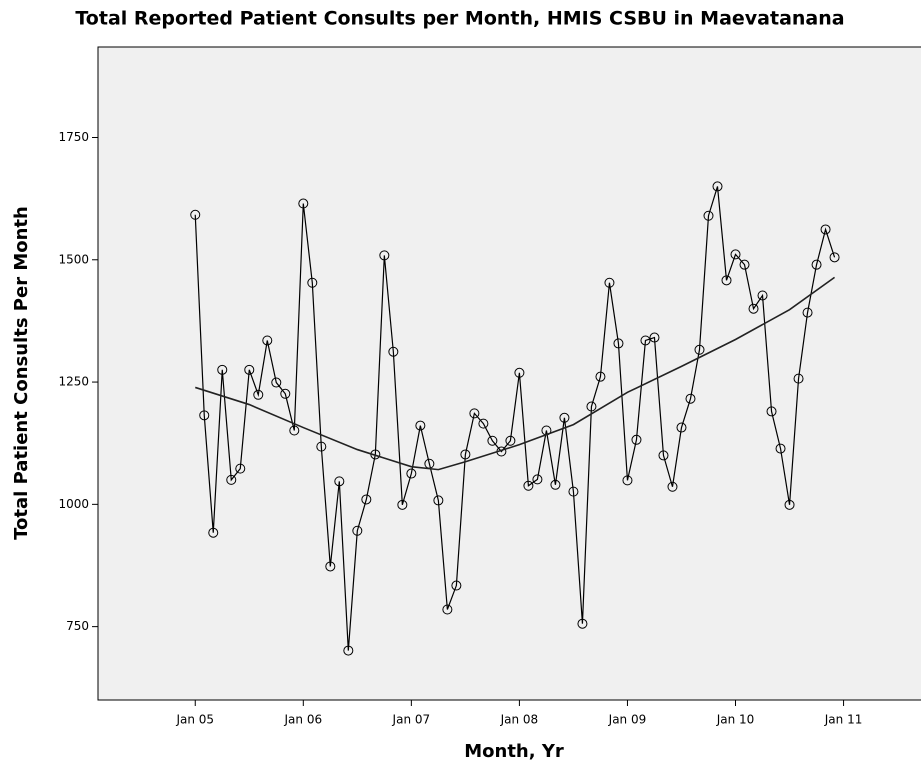 The image size is (921, 767). Describe the element at coordinates (73, 504) in the screenshot. I see `y-tick-label: 1000` at that location.